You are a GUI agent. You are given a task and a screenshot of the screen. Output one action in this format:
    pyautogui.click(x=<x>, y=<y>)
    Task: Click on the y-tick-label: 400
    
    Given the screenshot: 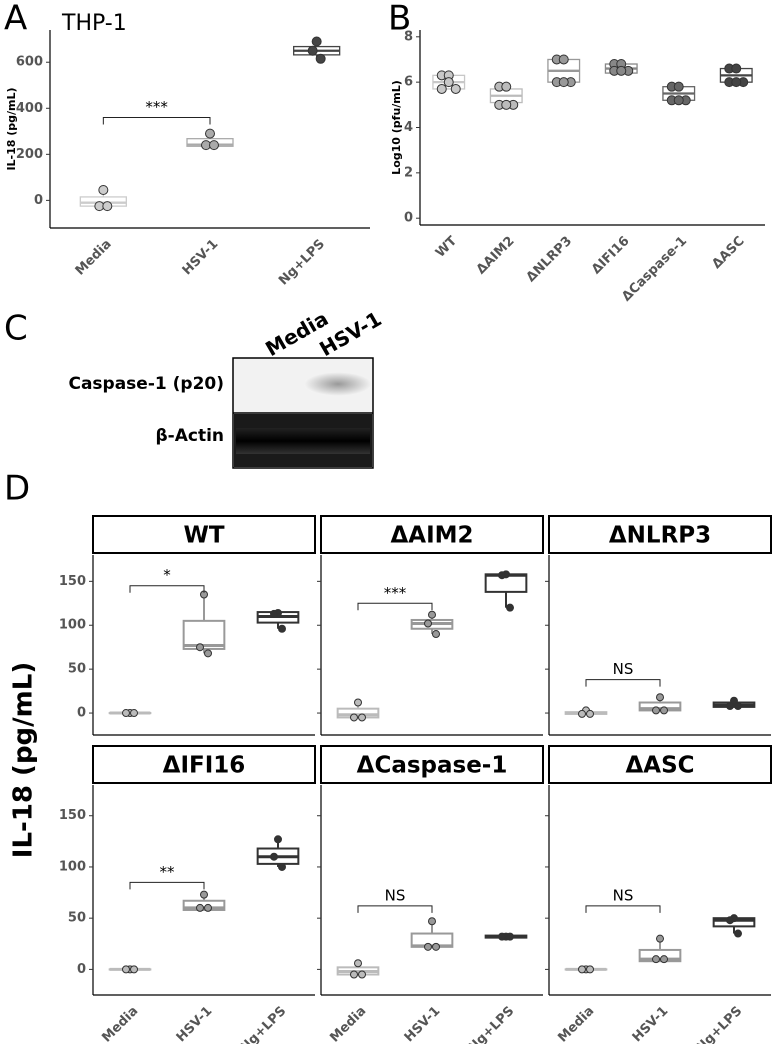 What is the action you would take?
    pyautogui.click(x=29, y=108)
    